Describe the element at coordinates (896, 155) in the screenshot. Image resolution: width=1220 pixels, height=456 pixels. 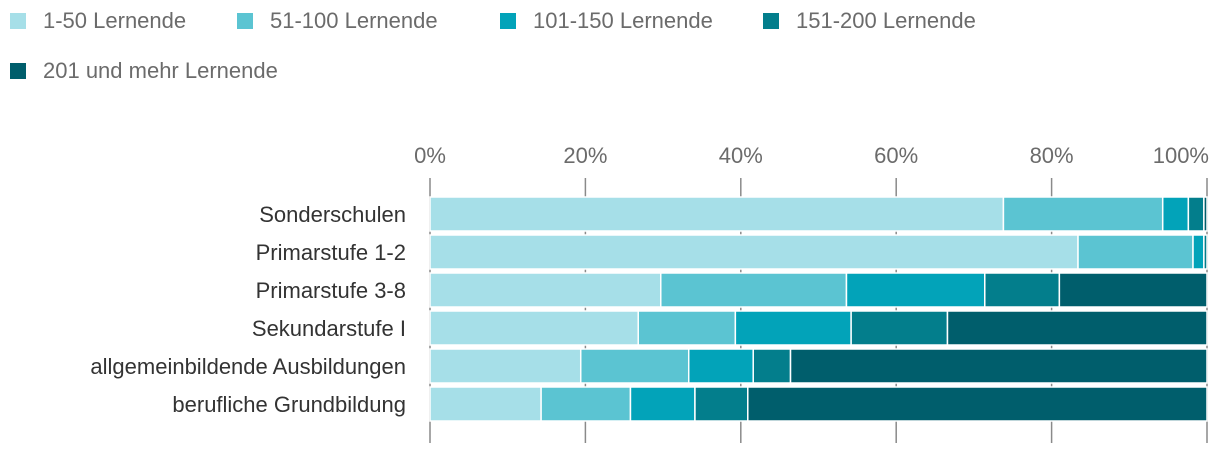
I see `x-tick-label: 60%` at that location.